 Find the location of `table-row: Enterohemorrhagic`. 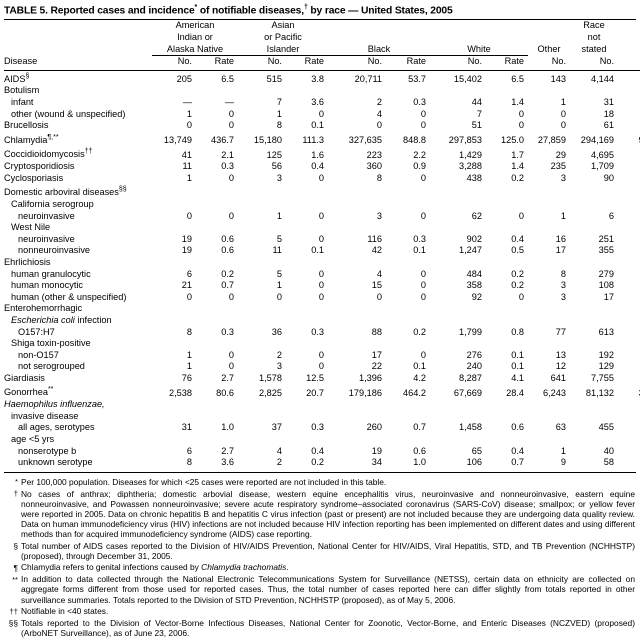

table-row: Enterohemorrhagic is located at coordinates (322, 309).